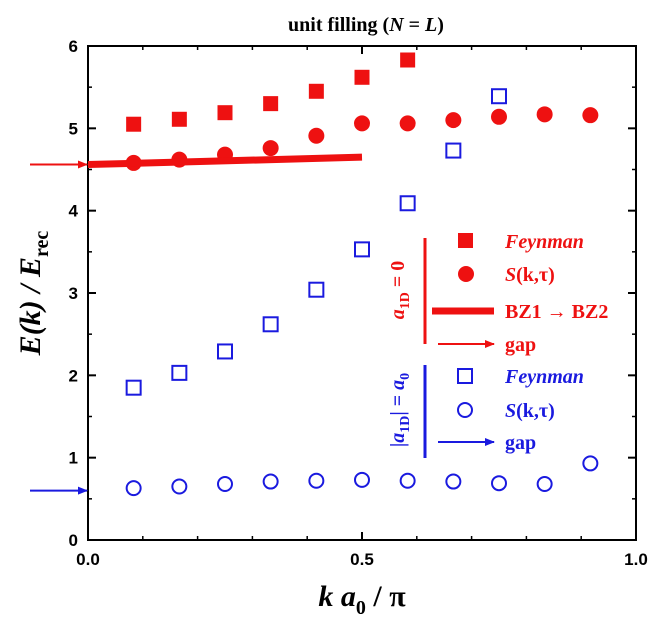 The image size is (668, 618). I want to click on legend-group-label-blue: |a1D| = a0, so click(400, 410).